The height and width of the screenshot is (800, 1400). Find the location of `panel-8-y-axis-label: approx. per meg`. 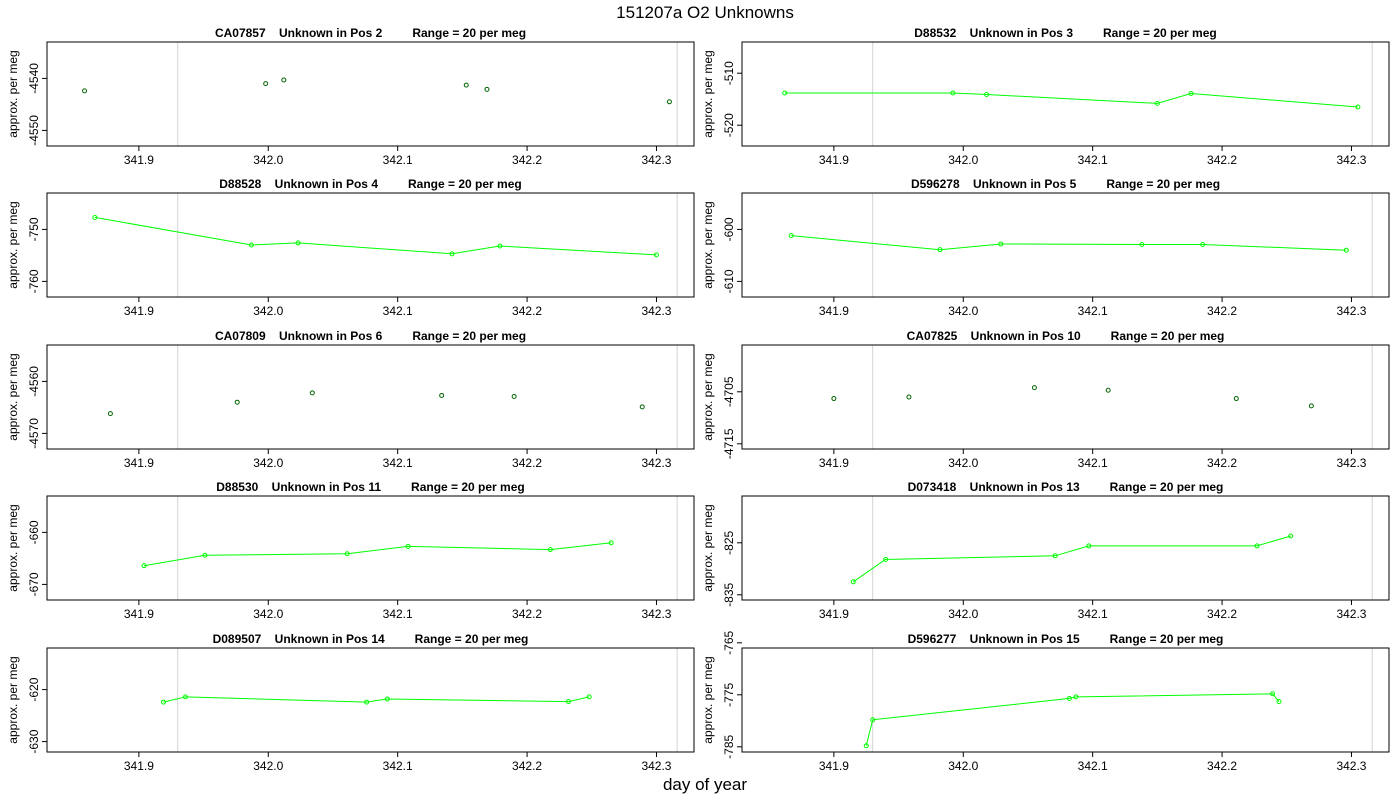

panel-8-y-axis-label: approx. per meg is located at coordinates (708, 547).